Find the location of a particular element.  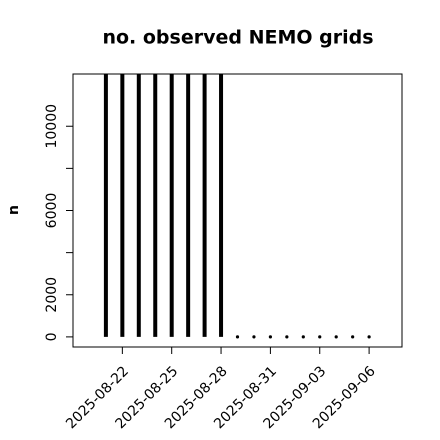

chart-title: no. observed NEMO grids is located at coordinates (237, 38).